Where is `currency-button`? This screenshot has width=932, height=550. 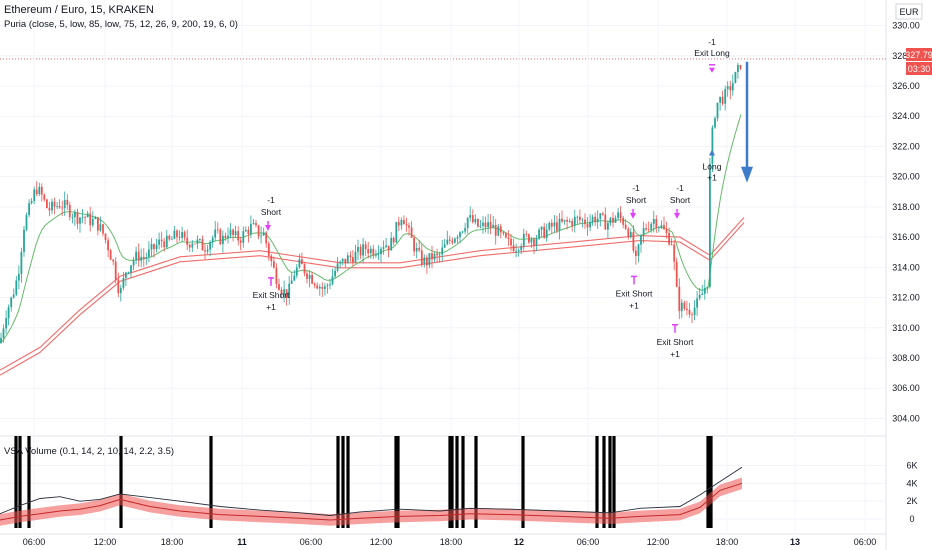 currency-button is located at coordinates (909, 11).